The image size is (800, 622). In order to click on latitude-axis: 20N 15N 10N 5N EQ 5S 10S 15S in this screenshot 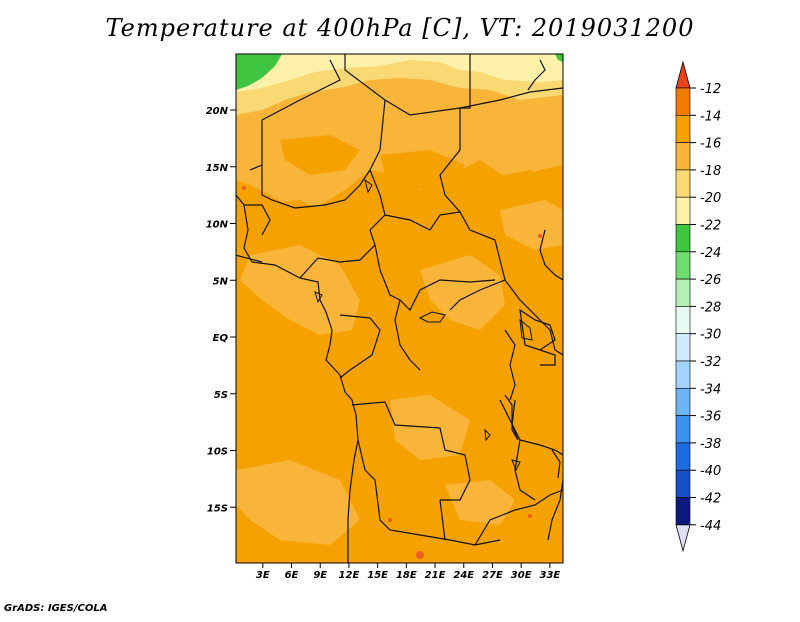, I will do `click(221, 310)`.